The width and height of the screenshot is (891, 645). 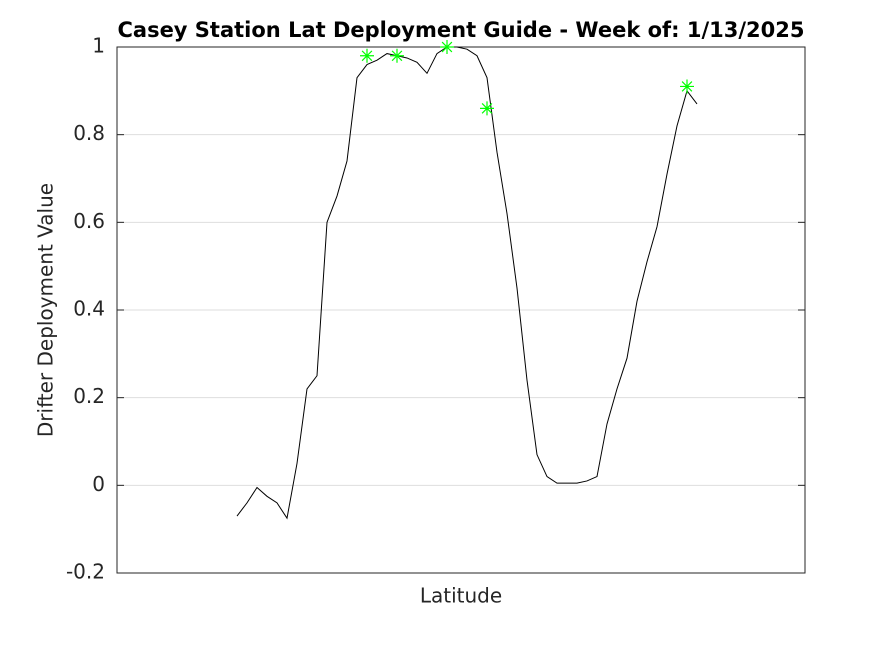 What do you see at coordinates (98, 484) in the screenshot?
I see `y-tick-label: 0` at bounding box center [98, 484].